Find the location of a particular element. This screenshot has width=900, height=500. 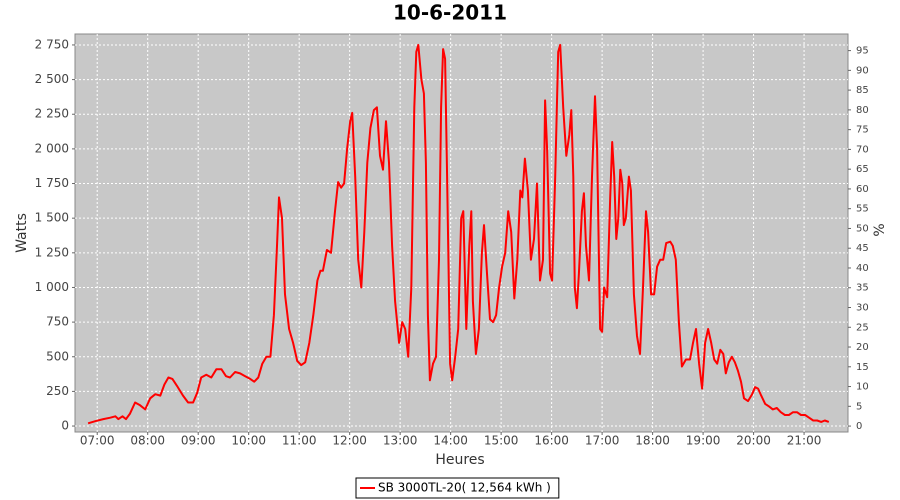

y2-tick-label: 80 is located at coordinates (862, 110).